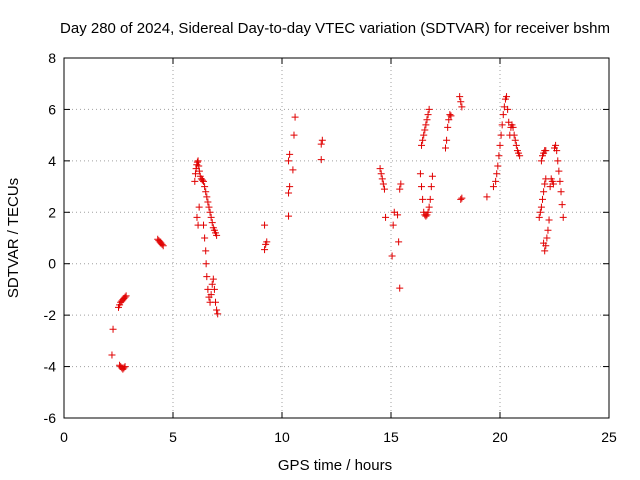 The height and width of the screenshot is (480, 640). Describe the element at coordinates (52, 161) in the screenshot. I see `y-tick-label: 4` at that location.